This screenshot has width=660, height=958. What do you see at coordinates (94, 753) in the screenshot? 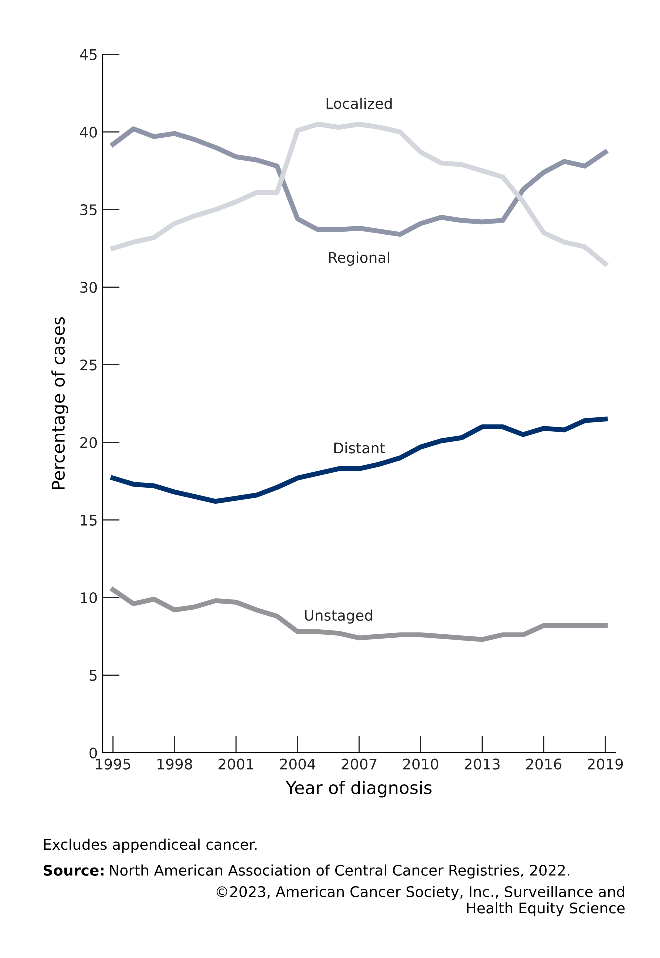
I see `y-tick-label: 0` at bounding box center [94, 753].